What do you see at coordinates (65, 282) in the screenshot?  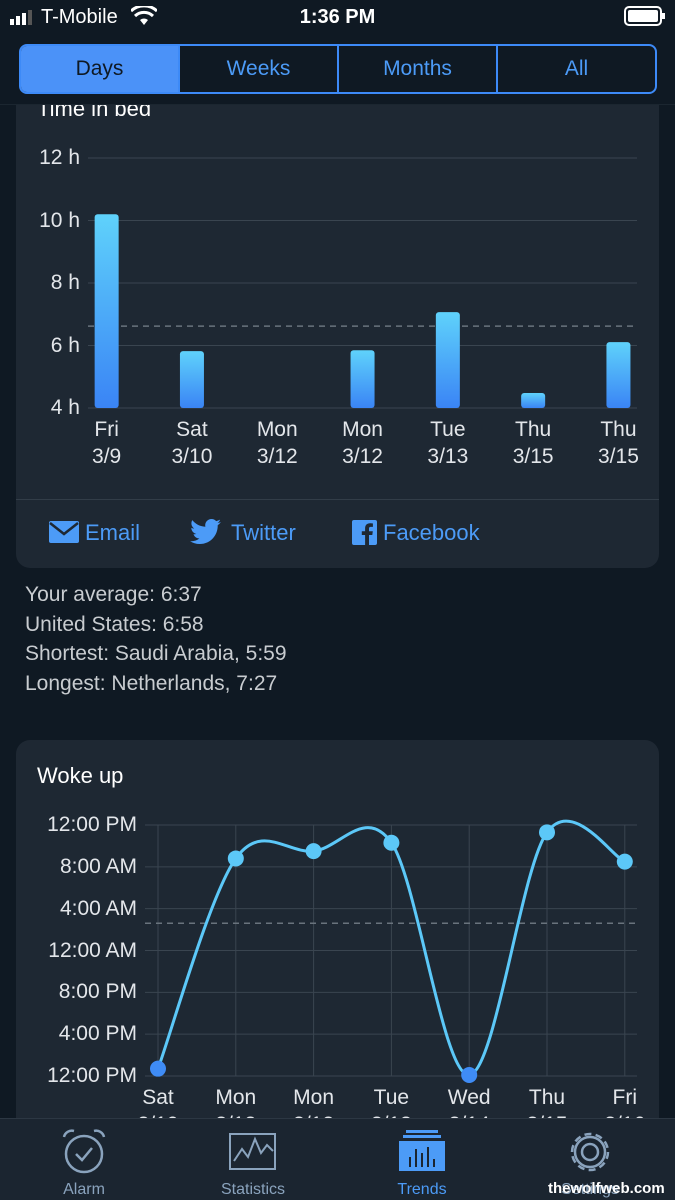 I see `y-tick-label: 8 h` at bounding box center [65, 282].